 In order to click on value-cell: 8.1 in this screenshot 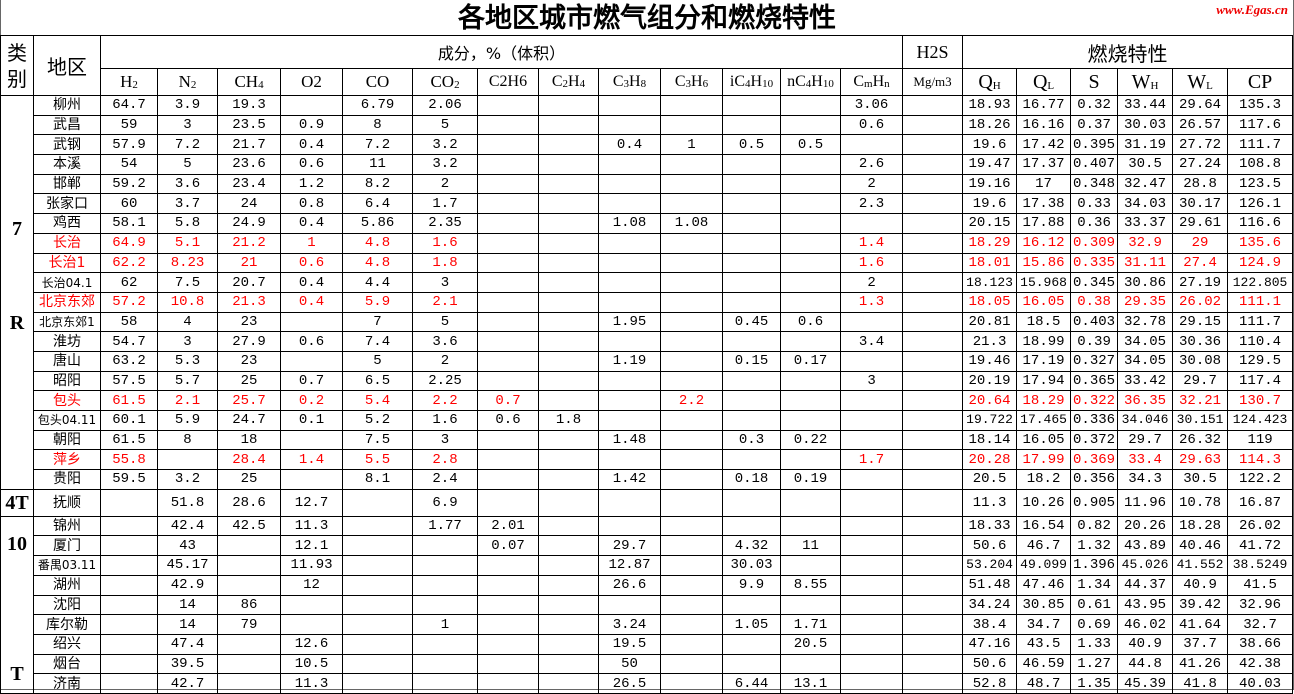, I will do `click(377, 479)`.